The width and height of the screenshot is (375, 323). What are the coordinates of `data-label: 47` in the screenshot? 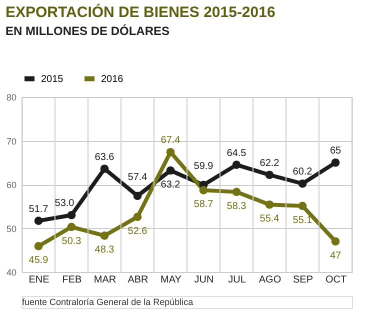 It's located at (336, 256).